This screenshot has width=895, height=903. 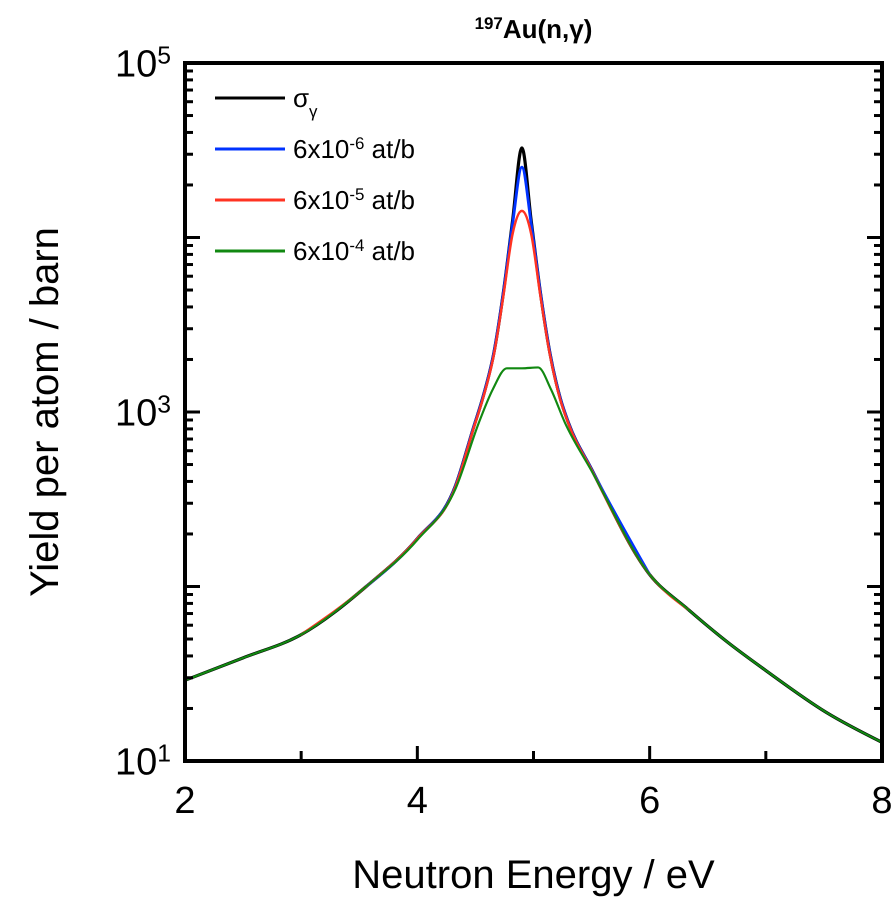 I want to click on legend-label: 6x10$^{-4}$ at/b, so click(x=354, y=251).